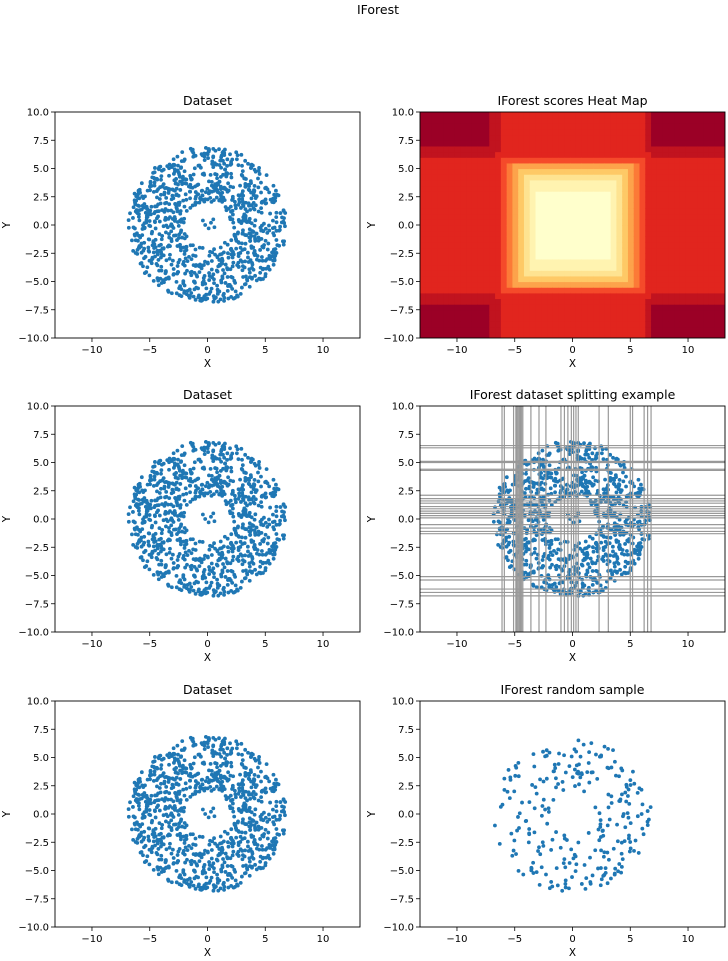 Image resolution: width=728 pixels, height=961 pixels. Describe the element at coordinates (572, 225) in the screenshot. I see `plot-area` at that location.